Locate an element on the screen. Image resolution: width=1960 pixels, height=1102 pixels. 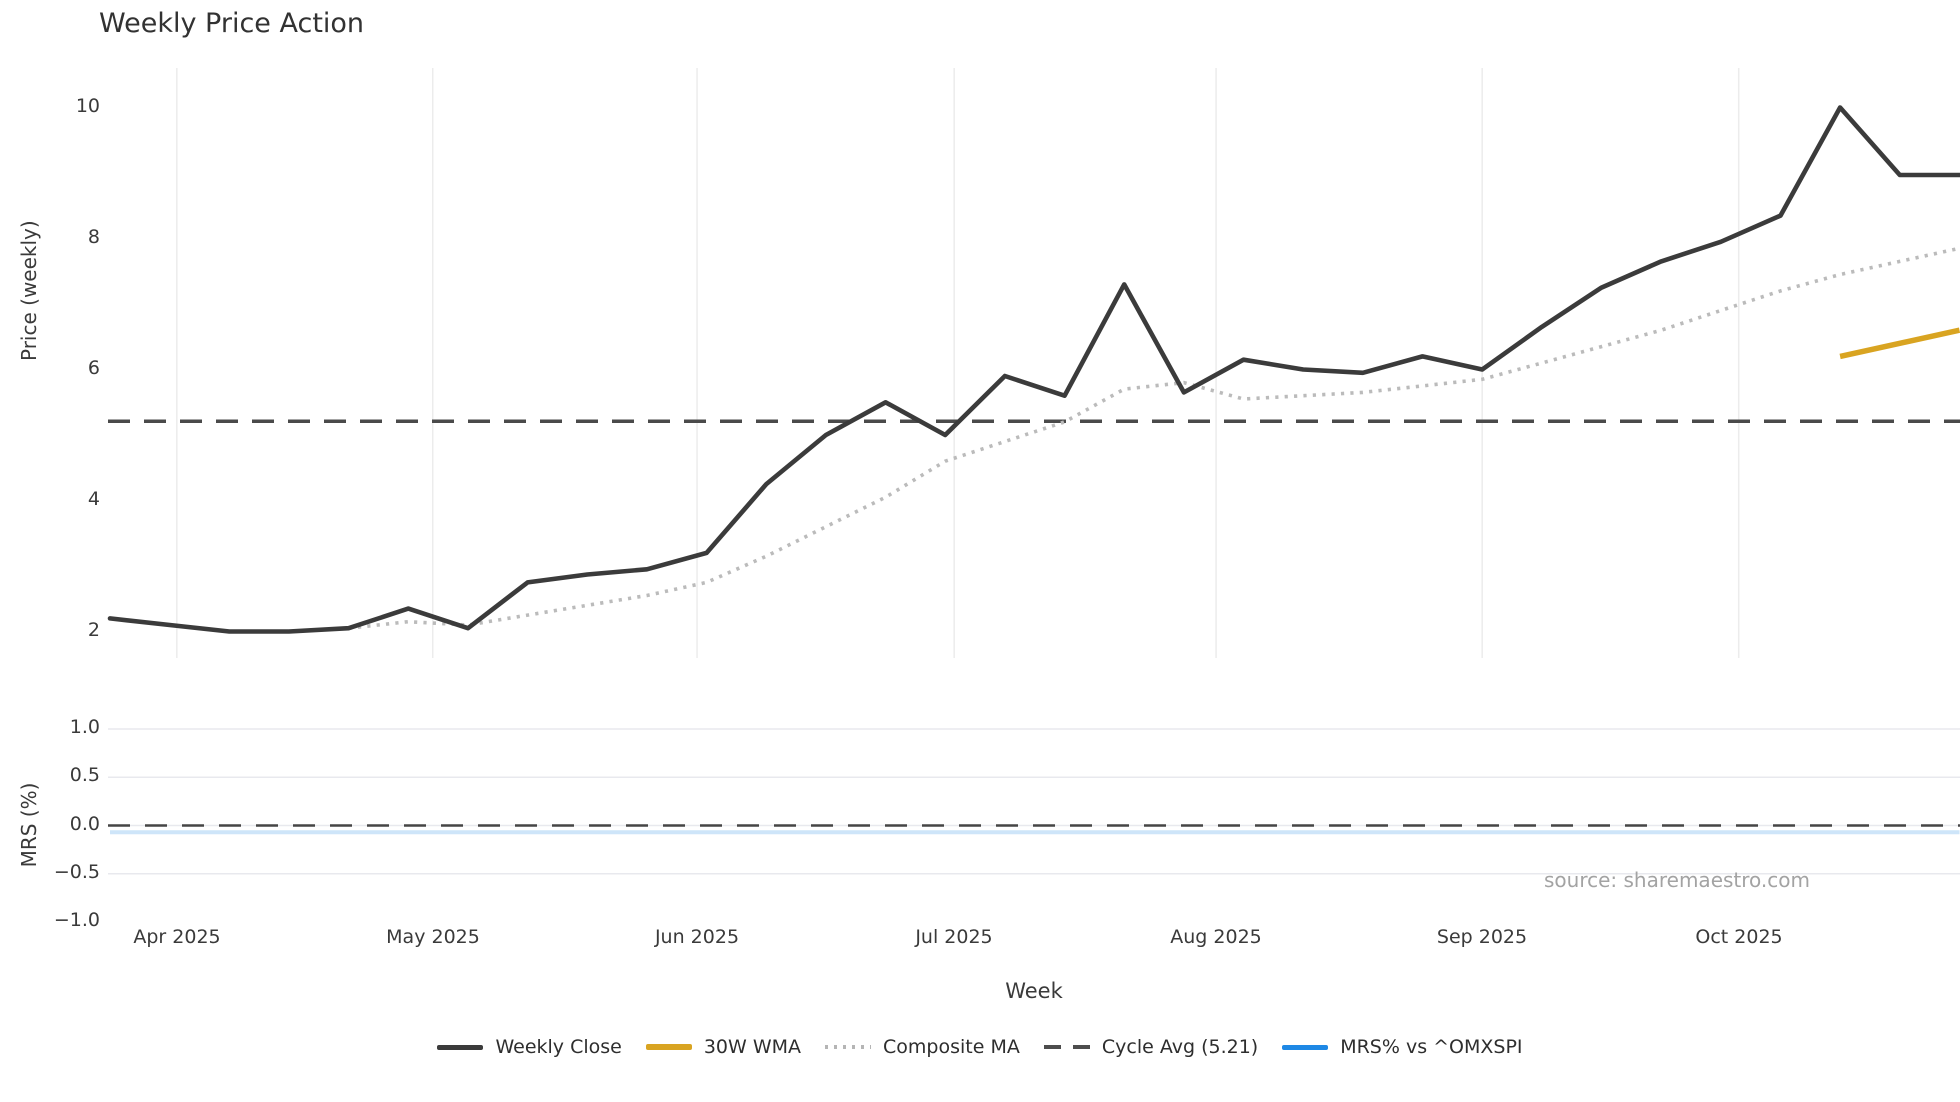
mrs-tick-05: 0.5 is located at coordinates (84, 775).